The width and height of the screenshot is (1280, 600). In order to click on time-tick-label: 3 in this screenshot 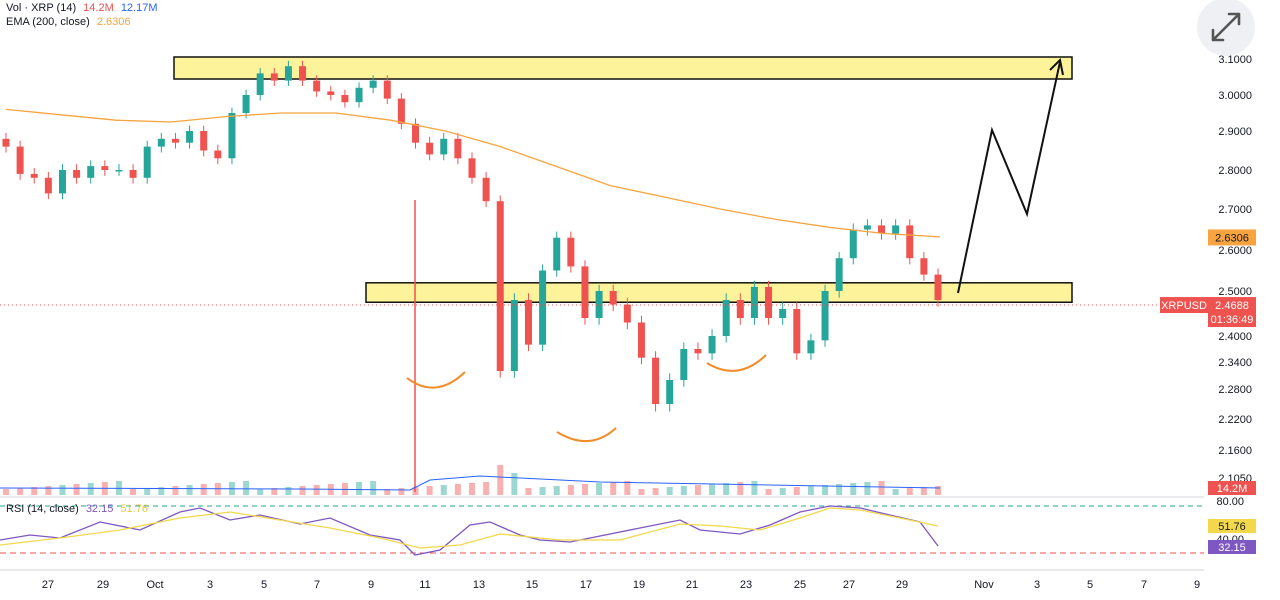, I will do `click(1037, 585)`.